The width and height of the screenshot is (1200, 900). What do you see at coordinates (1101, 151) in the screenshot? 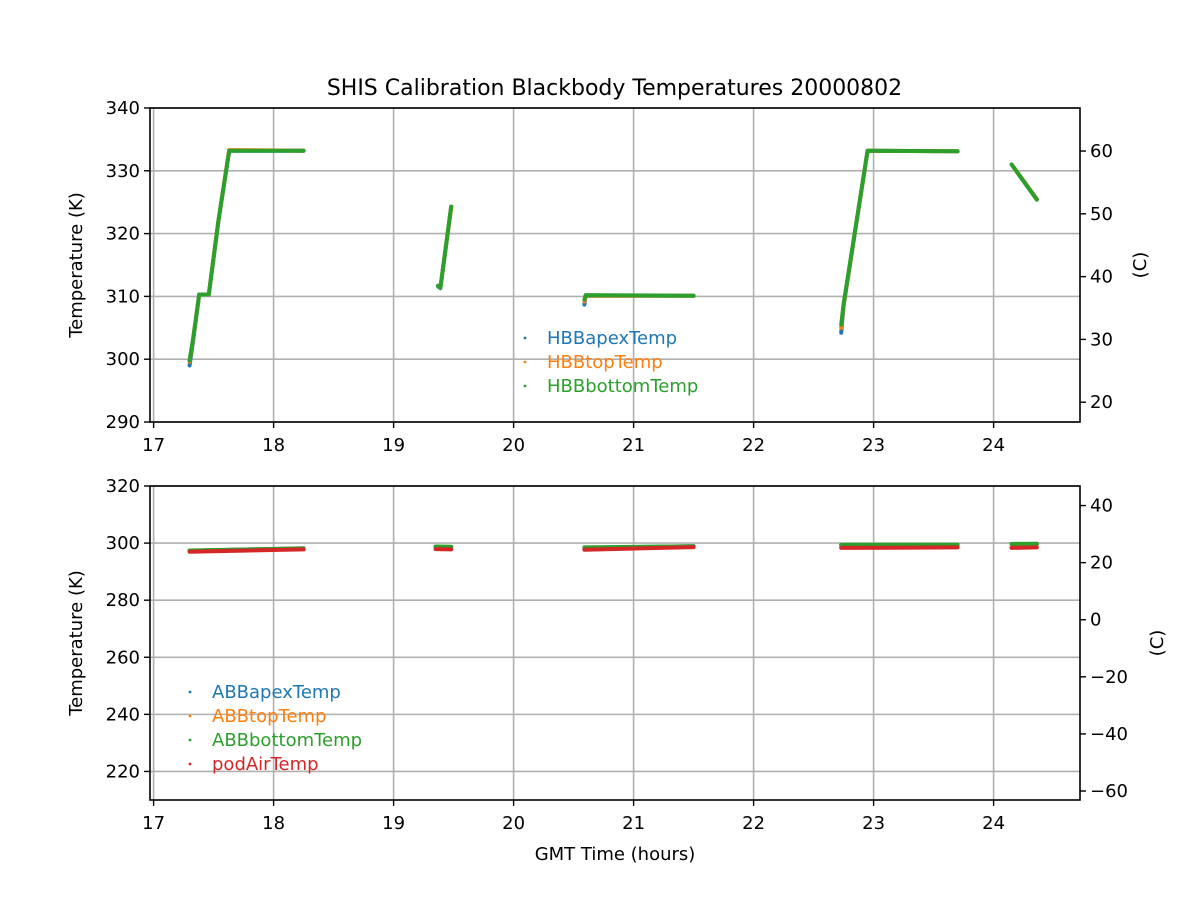
I see `y2-tick-label: 60` at bounding box center [1101, 151].